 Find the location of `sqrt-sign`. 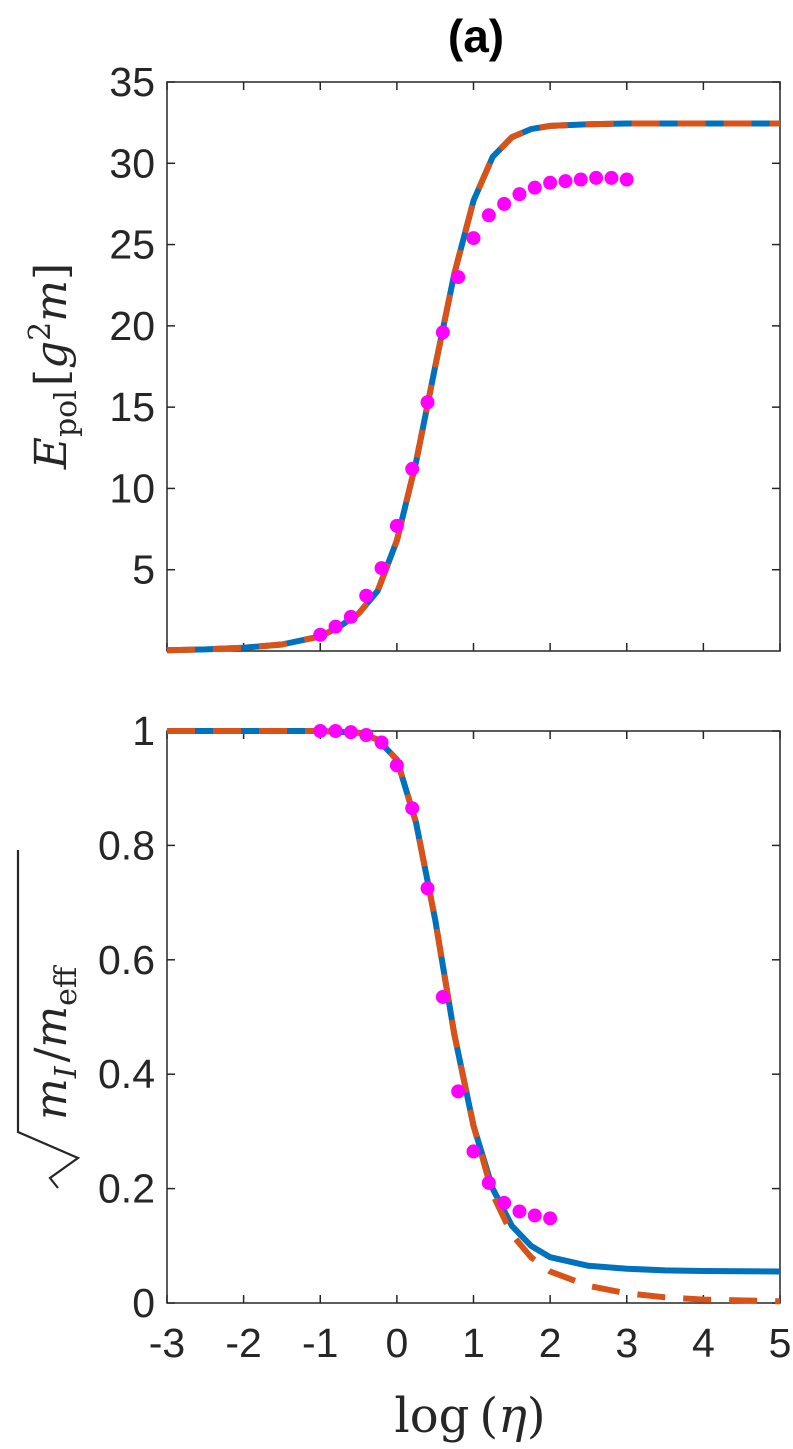

sqrt-sign is located at coordinates (48, 1019).